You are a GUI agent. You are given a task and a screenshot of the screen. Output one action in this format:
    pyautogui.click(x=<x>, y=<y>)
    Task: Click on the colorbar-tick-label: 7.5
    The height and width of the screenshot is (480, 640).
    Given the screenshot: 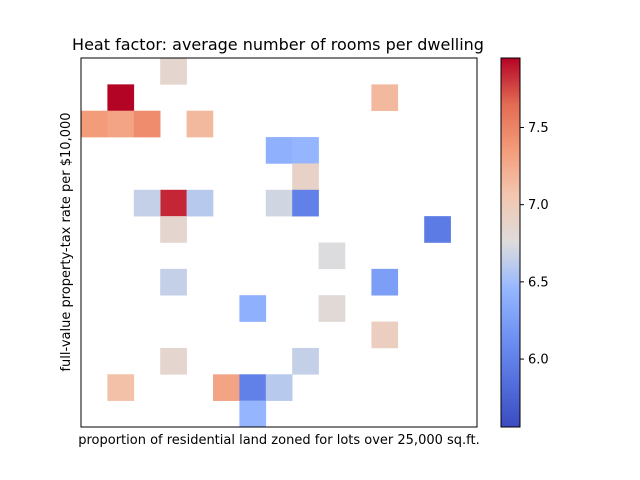 What is the action you would take?
    pyautogui.click(x=538, y=128)
    